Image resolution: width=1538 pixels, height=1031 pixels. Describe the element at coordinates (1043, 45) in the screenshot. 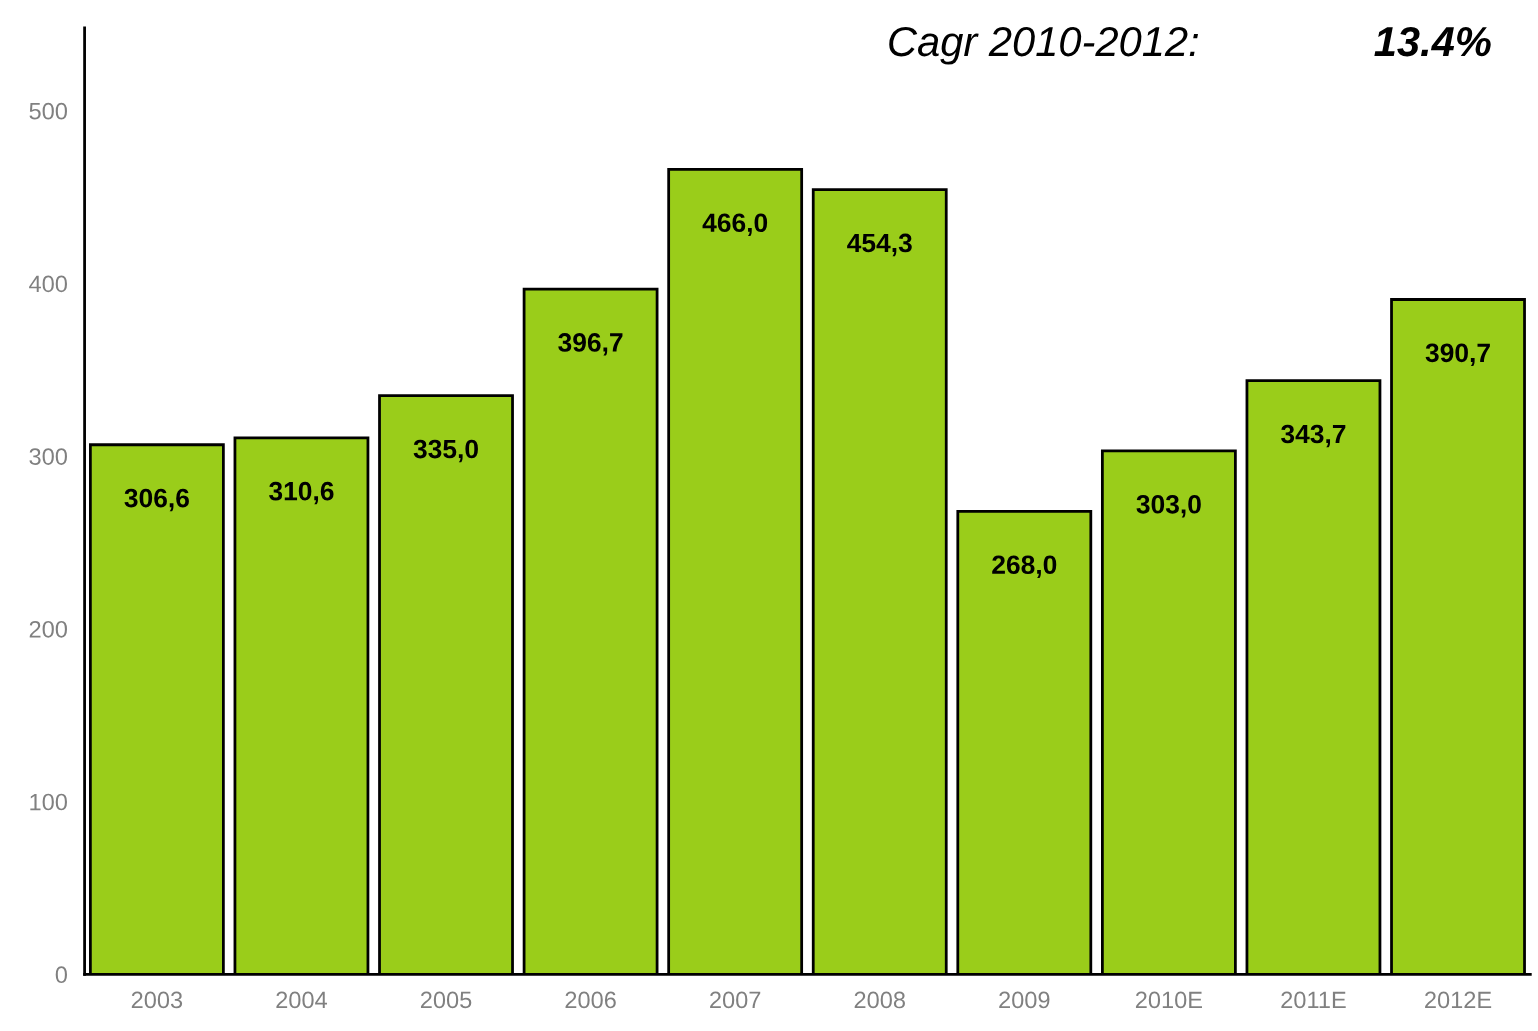

I see `annotation: Cagr 2010-2012:` at that location.